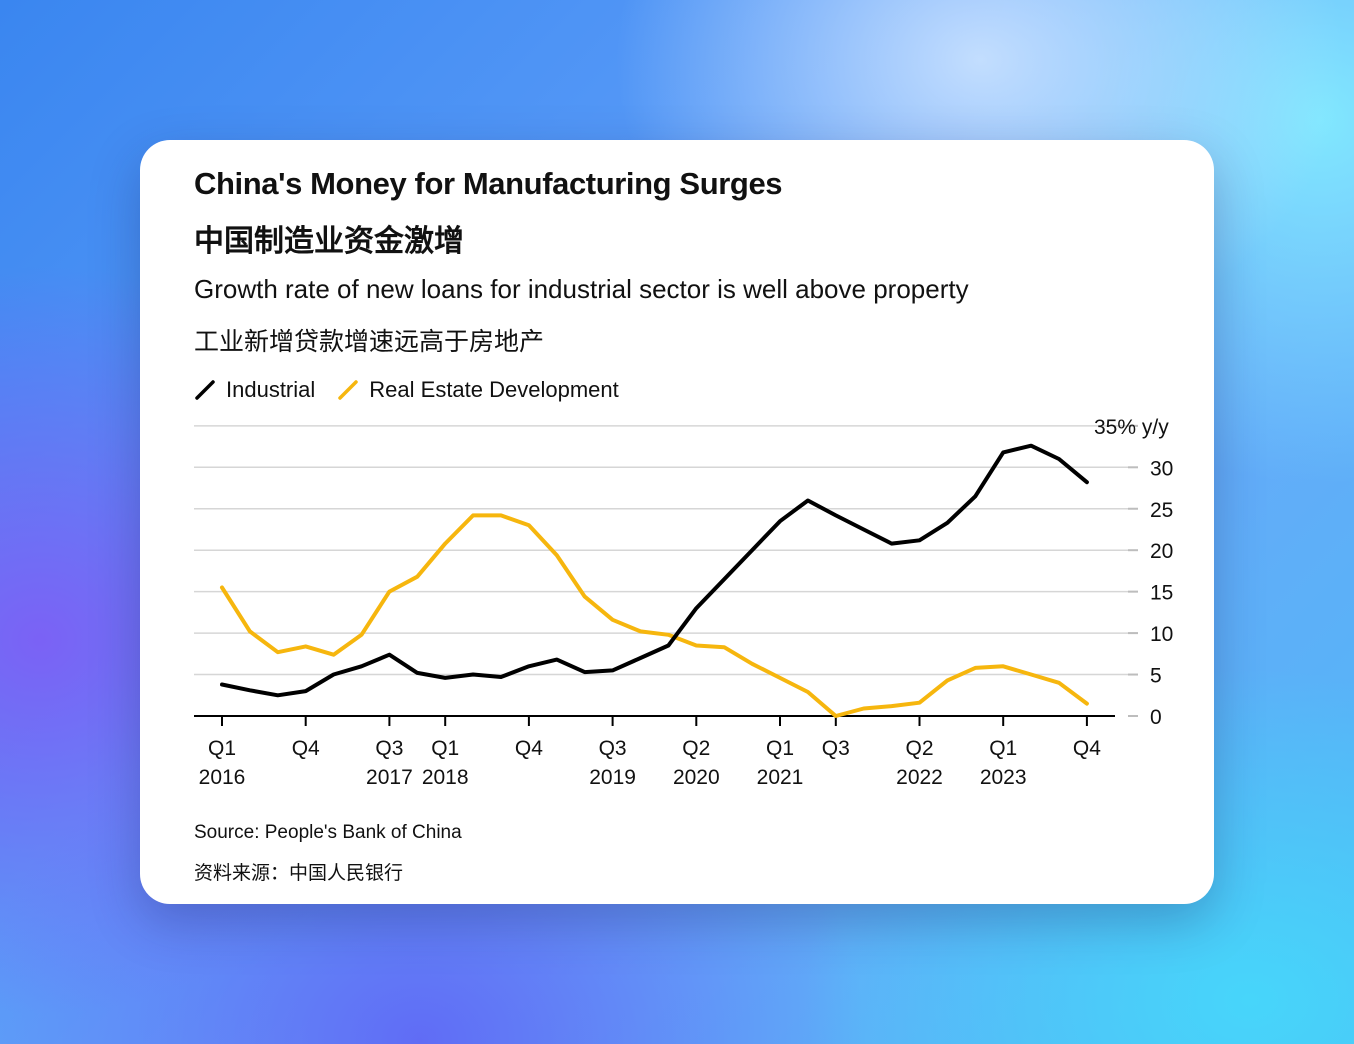  What do you see at coordinates (369, 341) in the screenshot?
I see `chart-subtitle-chinese: 工业新增贷款增速远高于房地产` at bounding box center [369, 341].